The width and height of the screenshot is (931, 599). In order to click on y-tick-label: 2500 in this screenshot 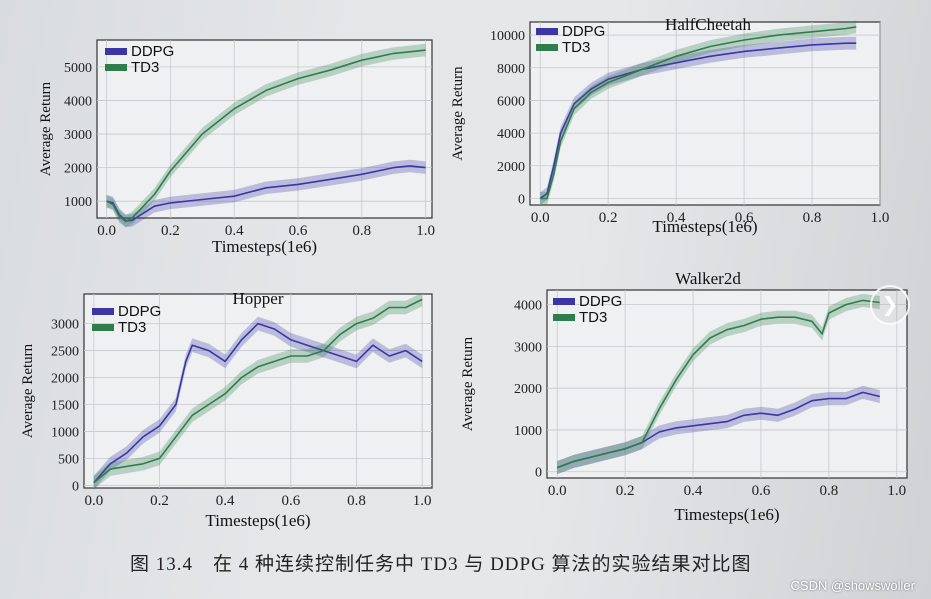, I will do `click(65, 352)`.